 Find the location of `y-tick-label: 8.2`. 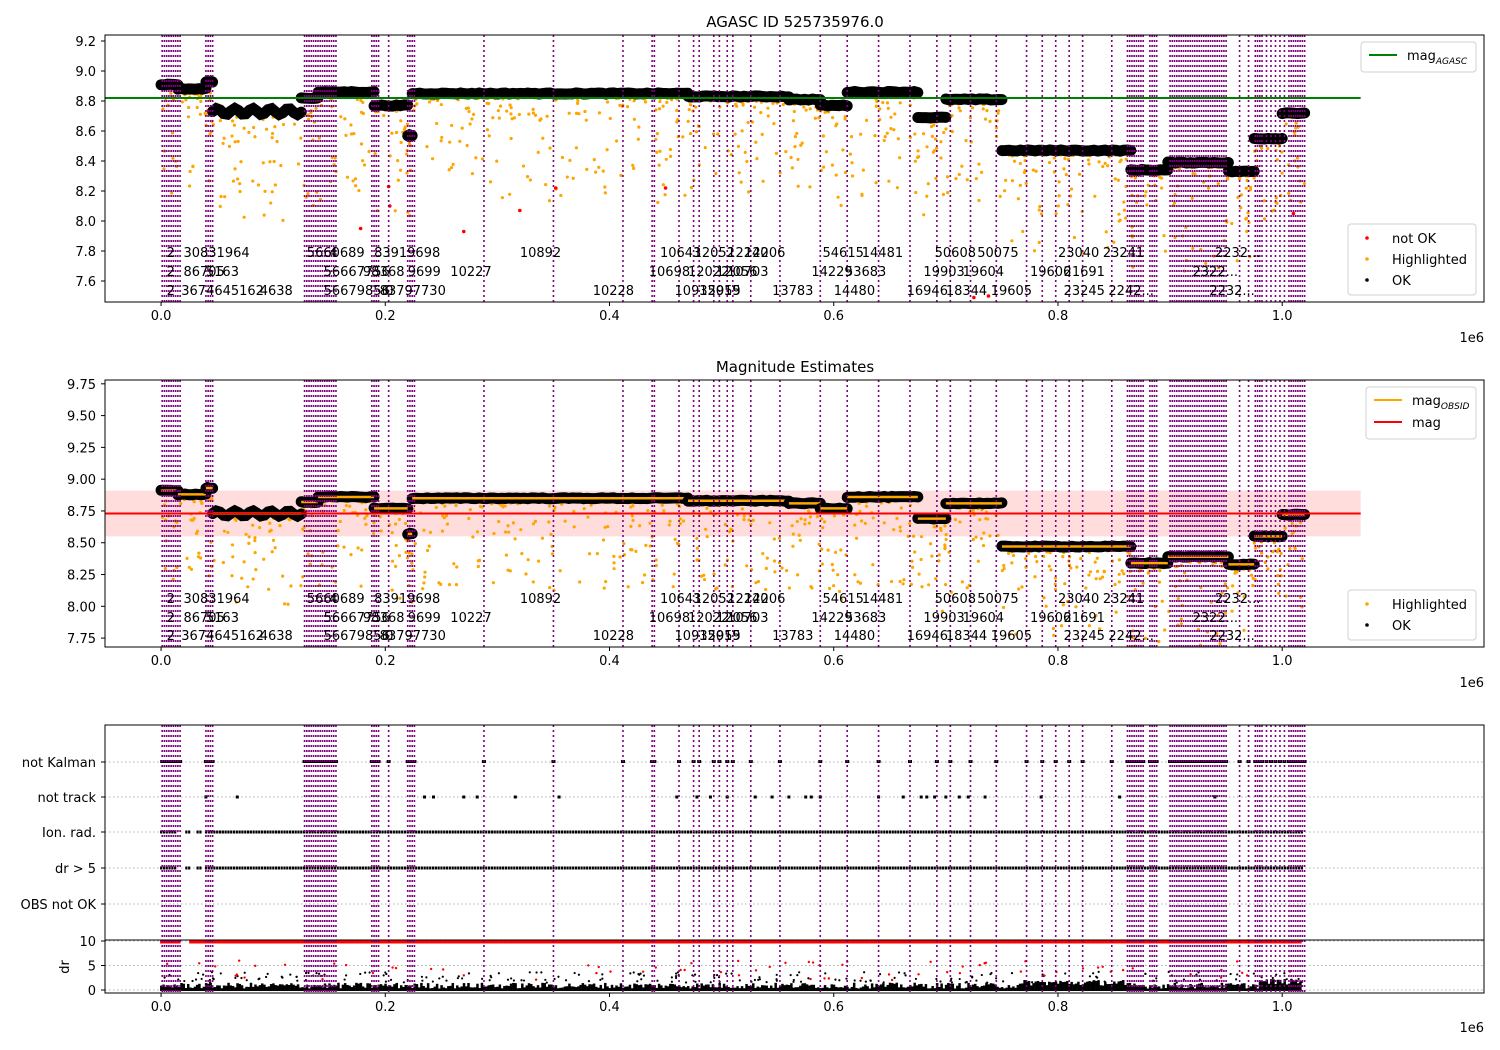

y-tick-label: 8.2 is located at coordinates (85, 192).